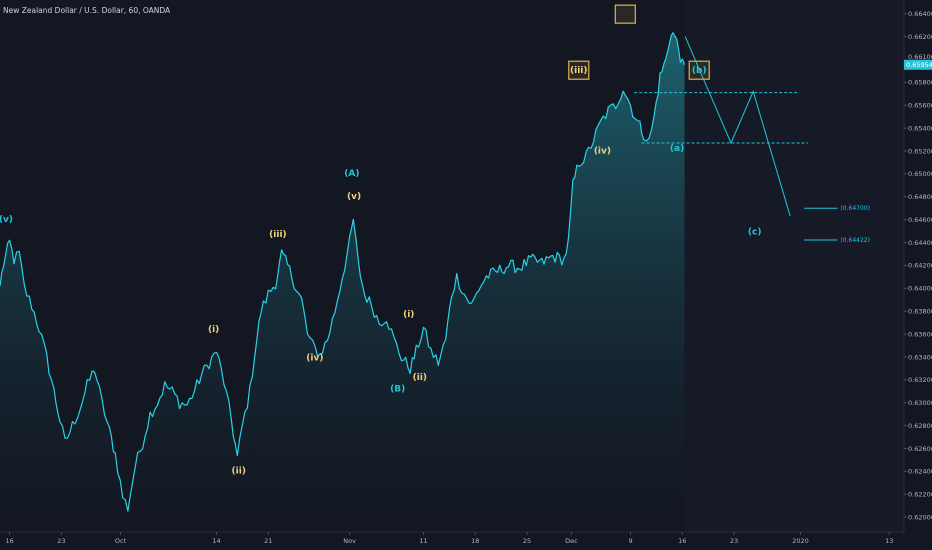  What do you see at coordinates (121, 541) in the screenshot?
I see `x-tick-label: Oct` at bounding box center [121, 541].